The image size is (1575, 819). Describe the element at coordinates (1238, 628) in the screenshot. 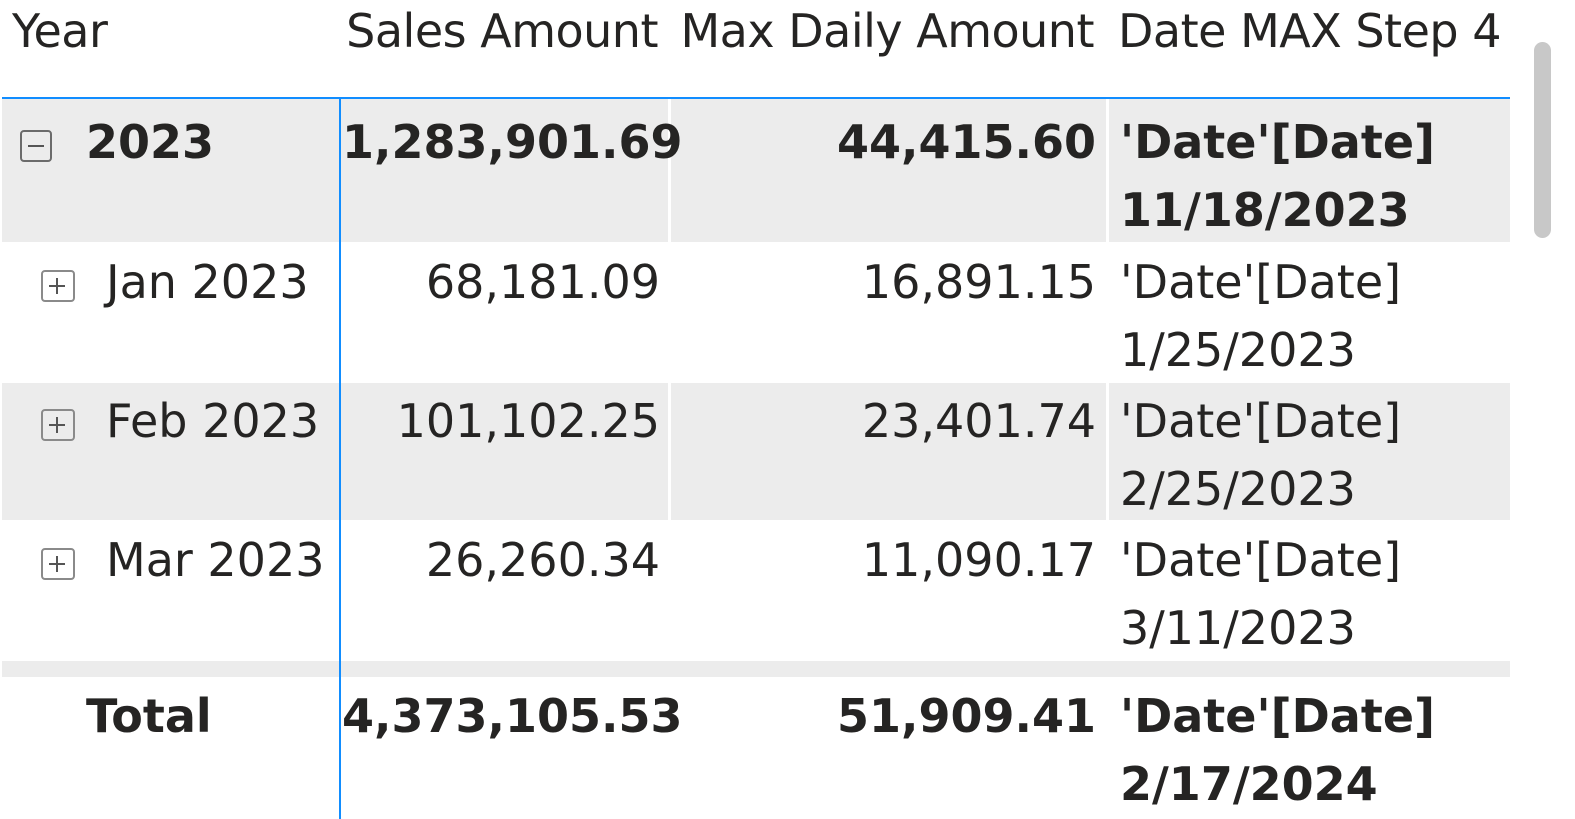

I see `cell-date-max-line2: 3/11/2023` at that location.